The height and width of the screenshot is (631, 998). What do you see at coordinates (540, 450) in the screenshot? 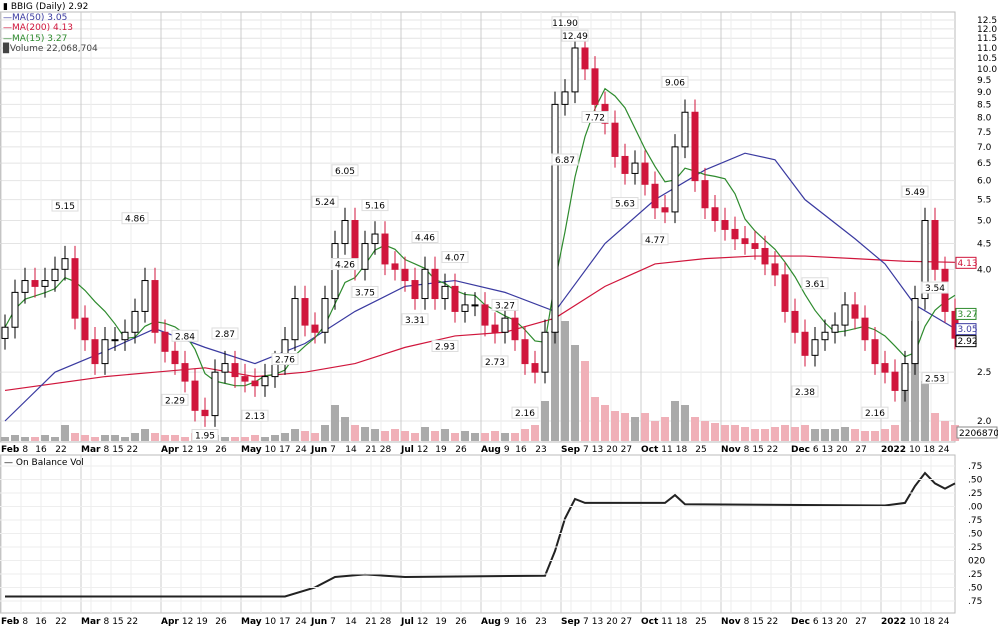
I see `date-tick-label: 23` at bounding box center [540, 450].